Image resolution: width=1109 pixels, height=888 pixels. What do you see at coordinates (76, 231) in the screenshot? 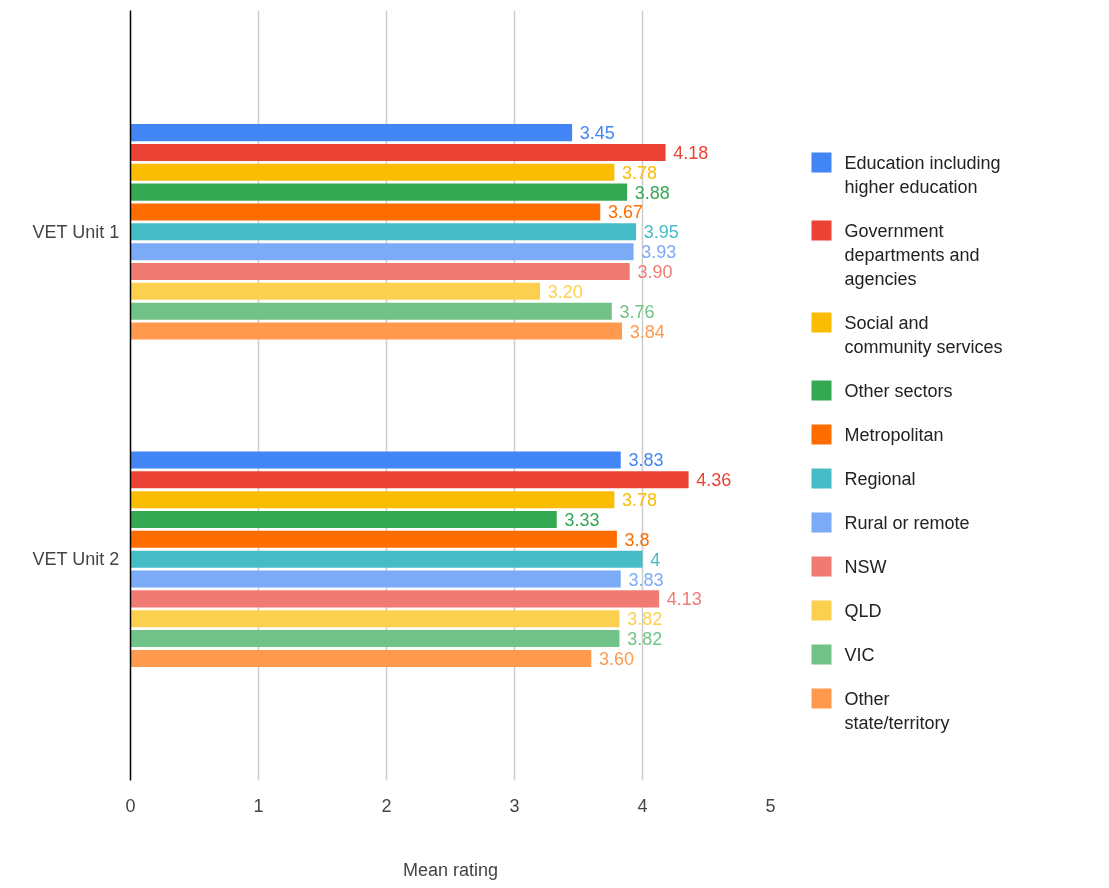
I see `y-tick-label: VET Unit 1` at bounding box center [76, 231].